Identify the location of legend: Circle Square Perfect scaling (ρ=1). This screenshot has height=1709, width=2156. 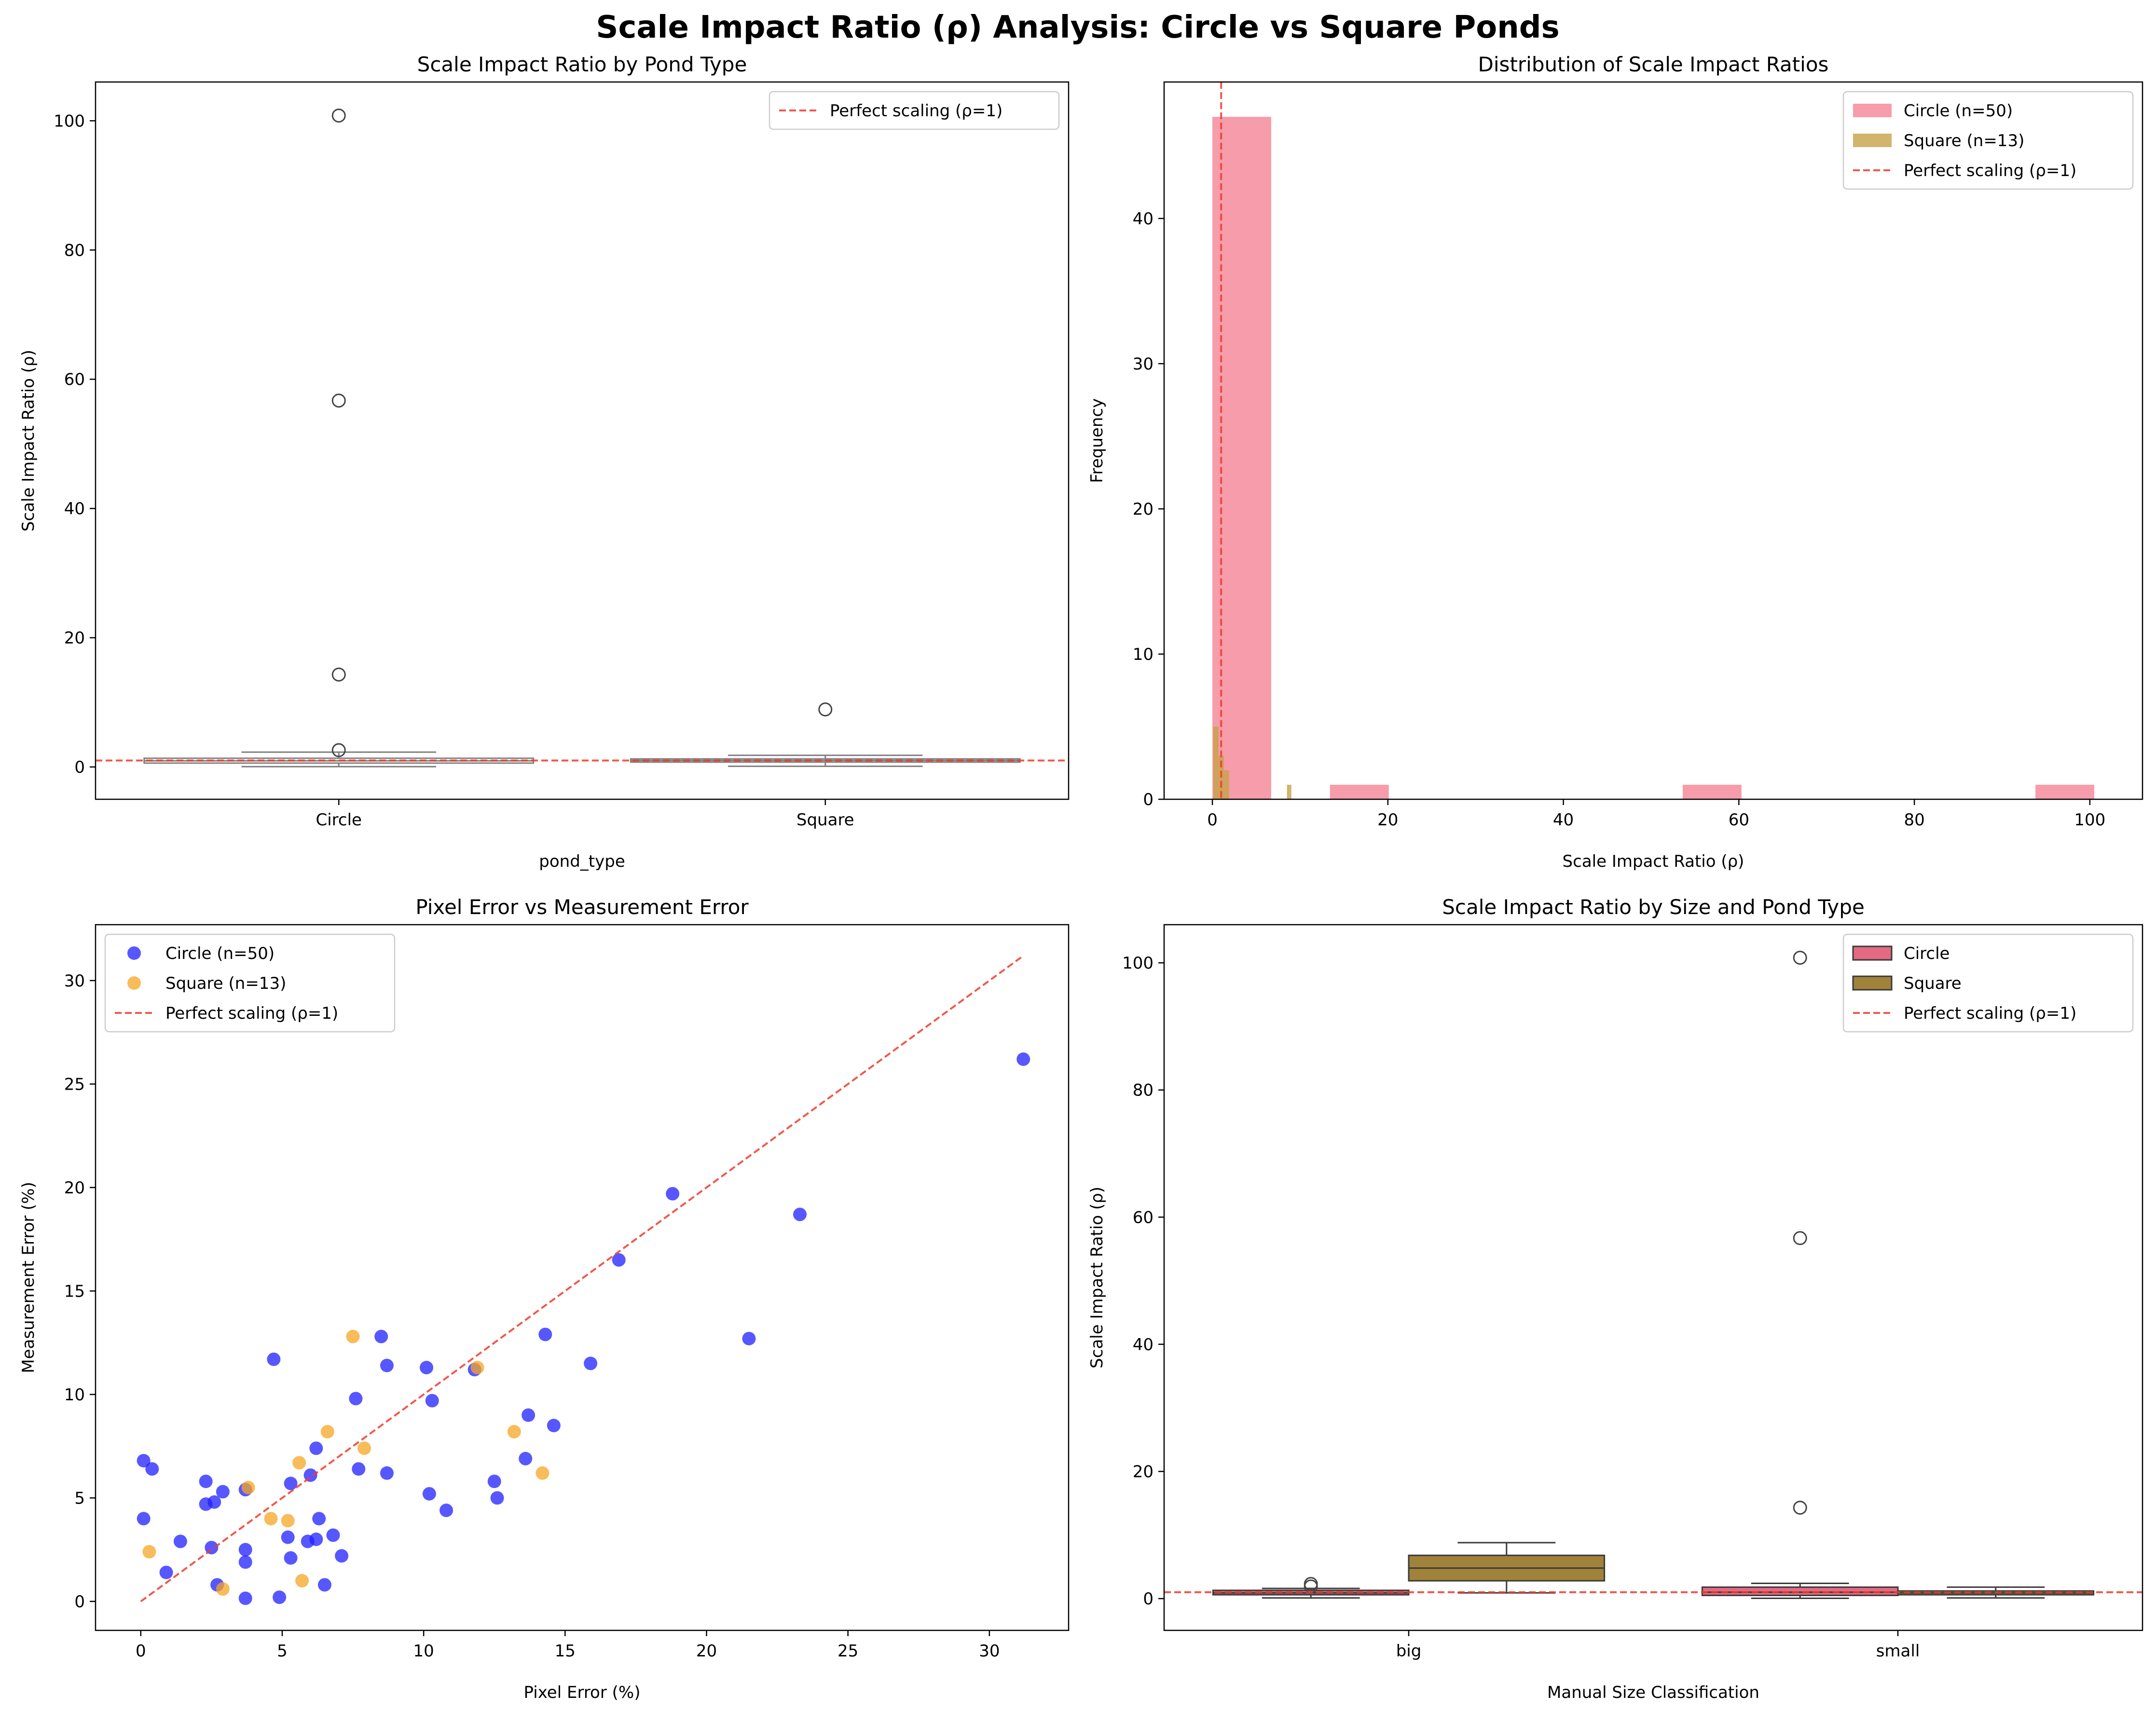
(1988, 983).